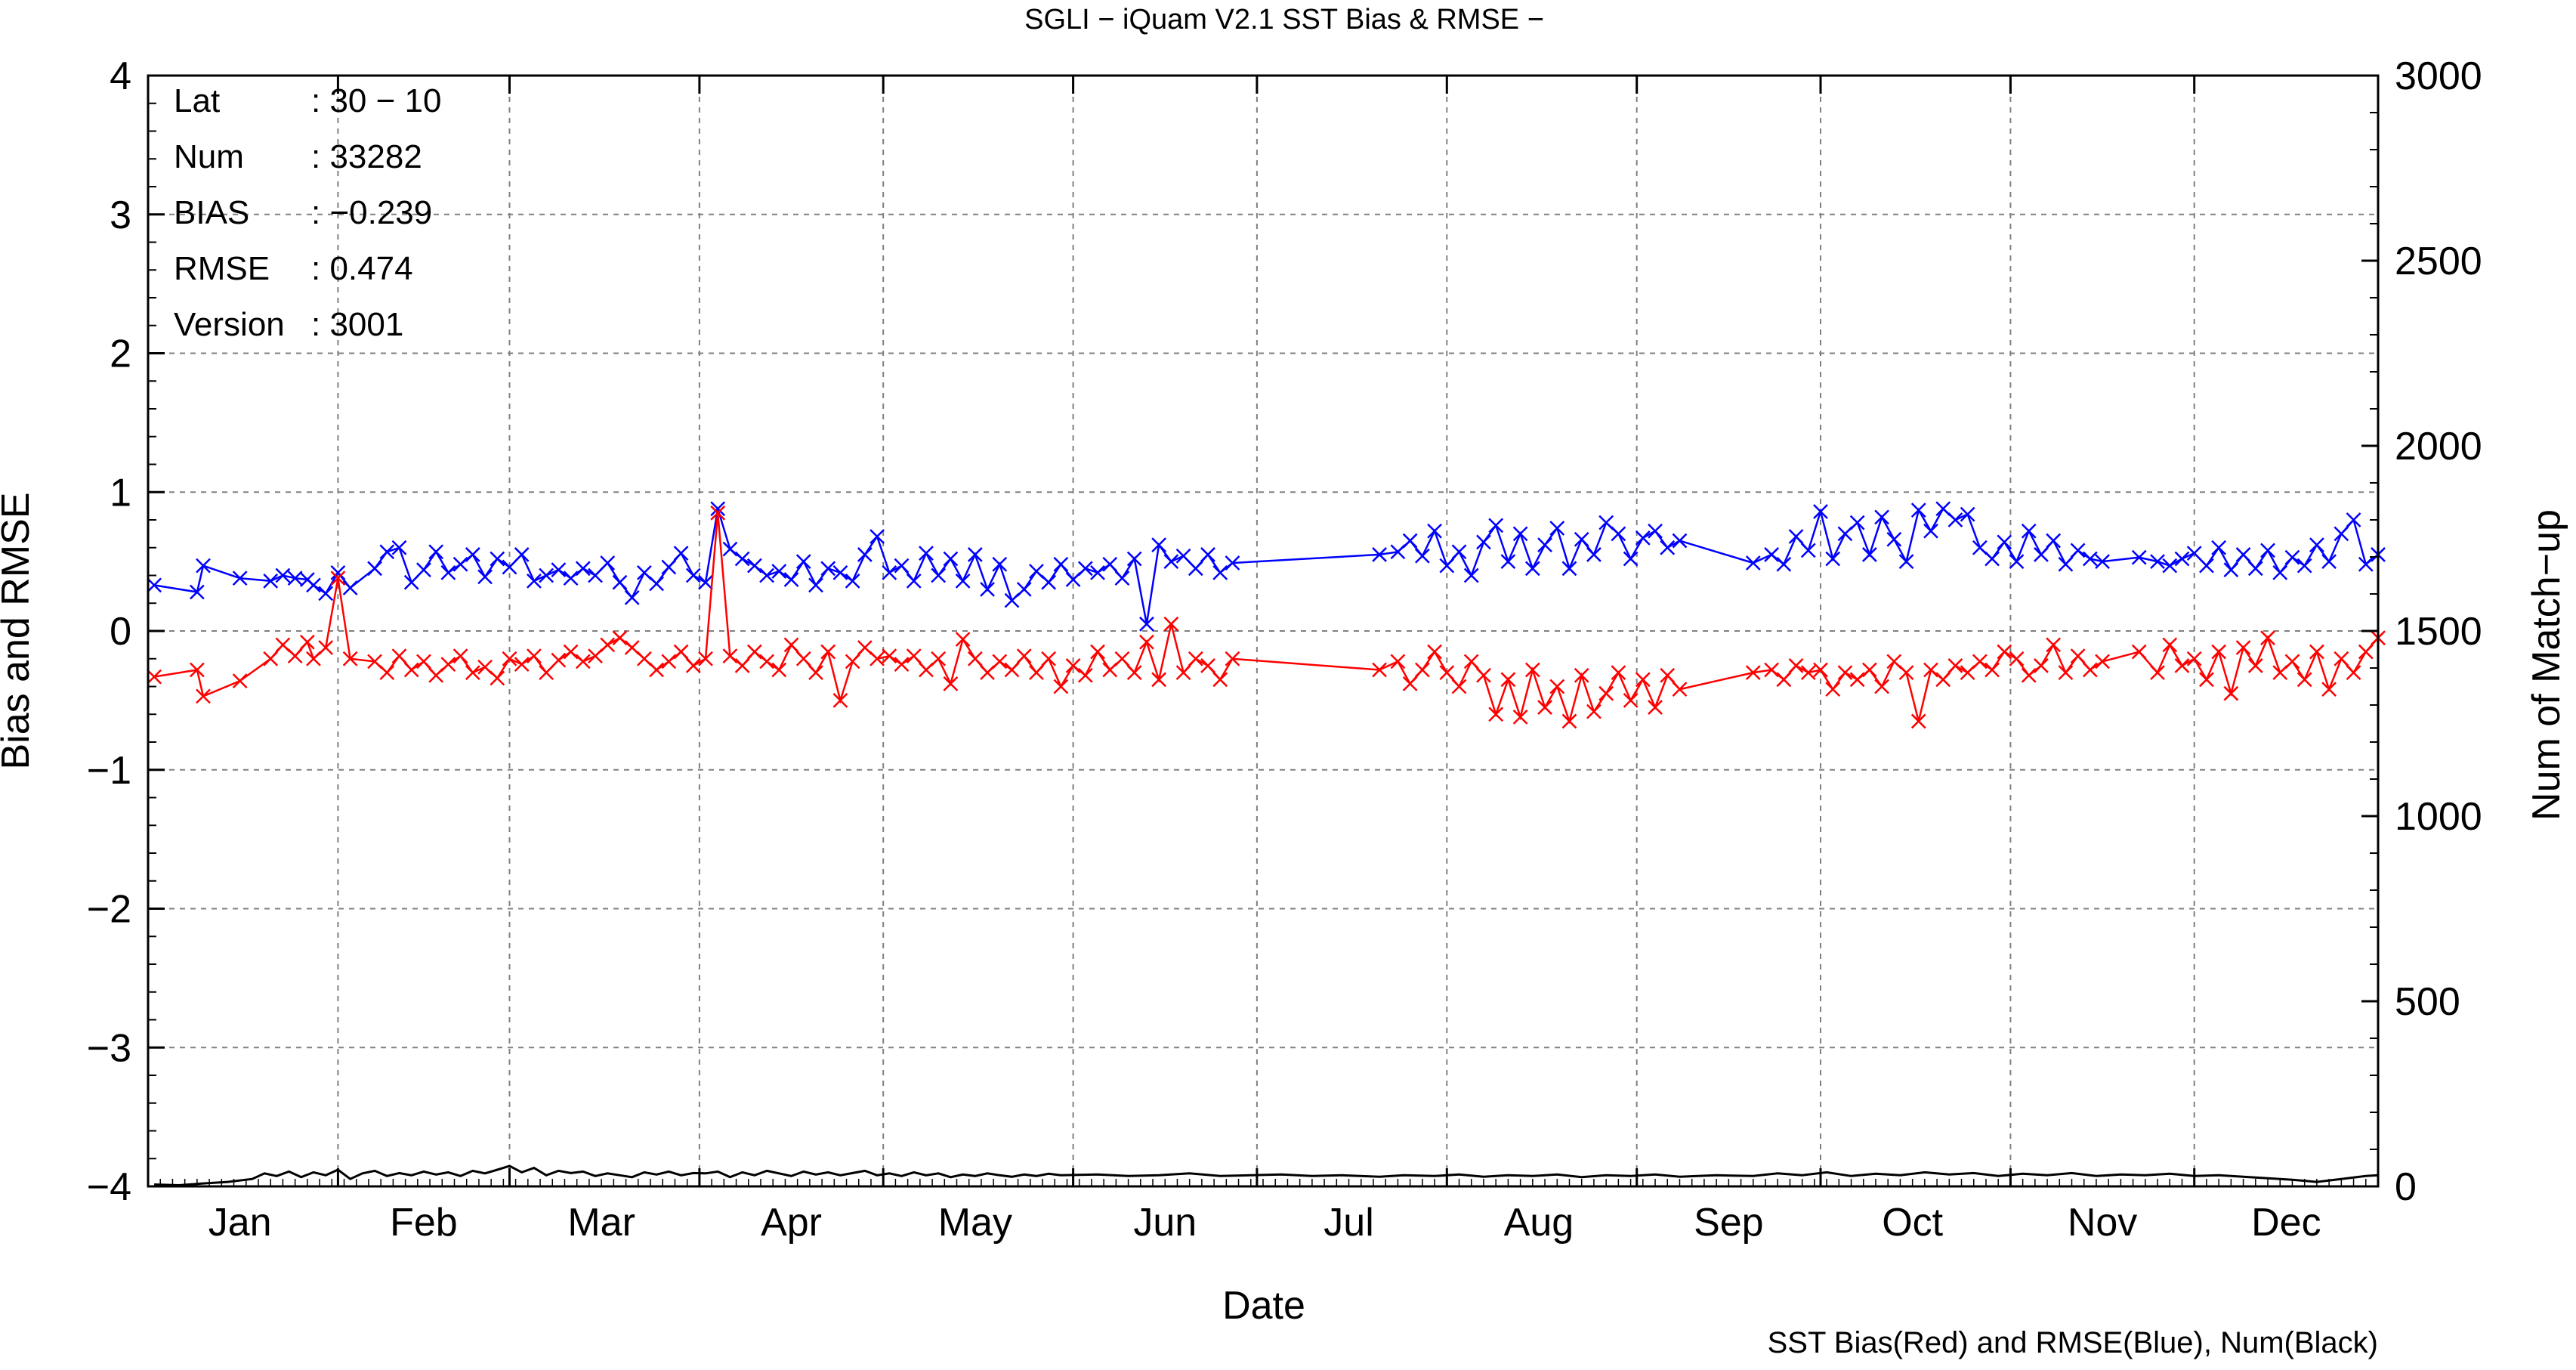 Image resolution: width=2576 pixels, height=1370 pixels. I want to click on y-left-tick-label: 2, so click(120, 354).